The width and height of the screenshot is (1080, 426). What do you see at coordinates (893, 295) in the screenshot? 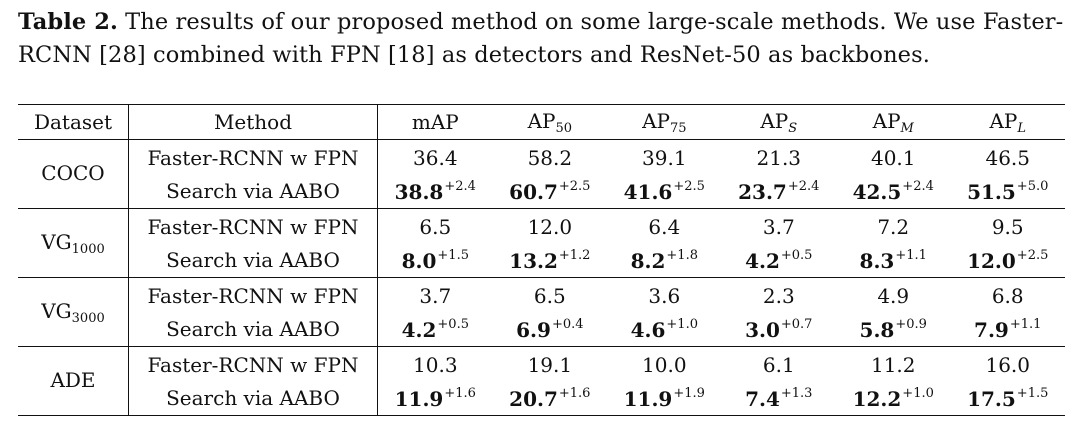
I see `value-cell: 4.9` at bounding box center [893, 295].